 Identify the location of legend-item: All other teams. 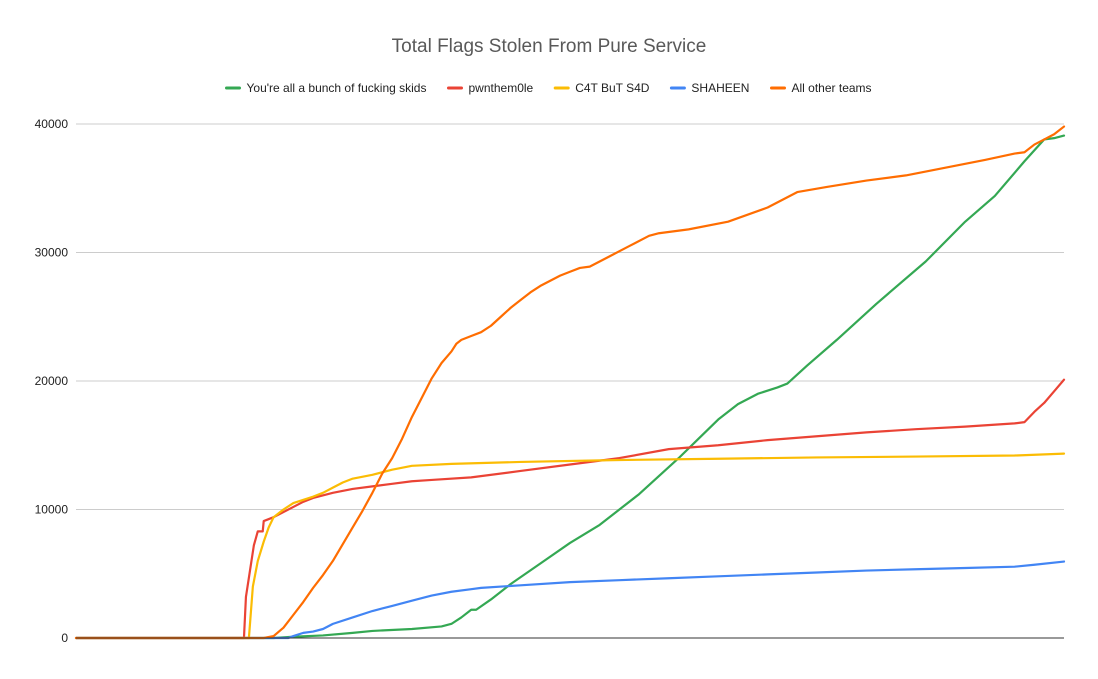
(821, 88).